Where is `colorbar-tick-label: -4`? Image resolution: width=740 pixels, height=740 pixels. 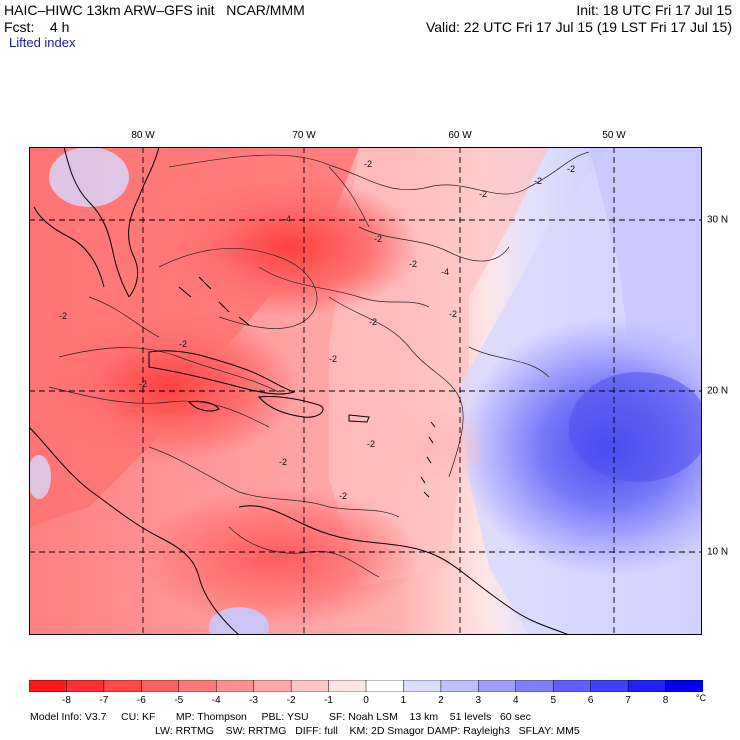 colorbar-tick-label: -4 is located at coordinates (216, 700).